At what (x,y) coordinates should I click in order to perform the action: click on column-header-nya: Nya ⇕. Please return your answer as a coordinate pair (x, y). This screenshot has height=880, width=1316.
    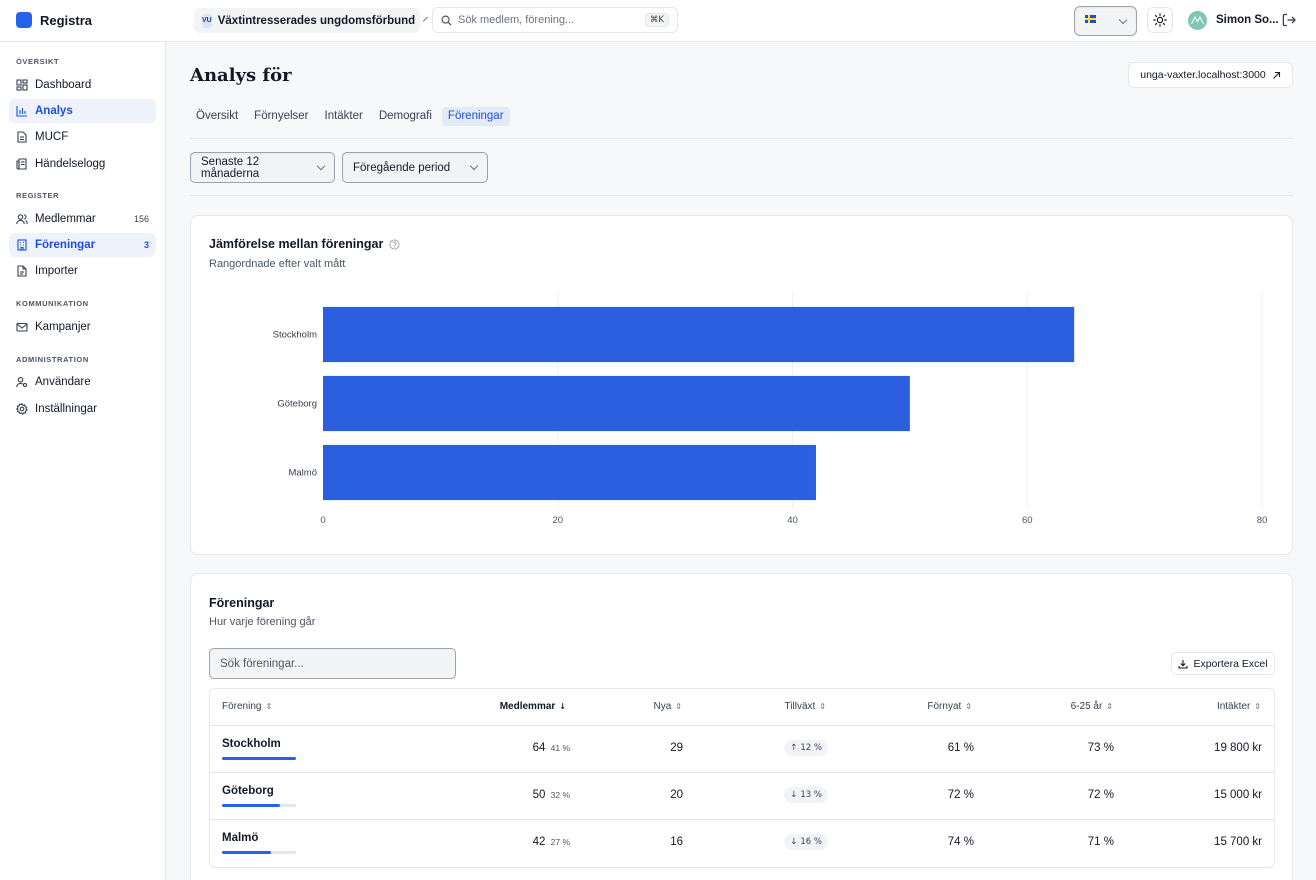
    Looking at the image, I should click on (668, 706).